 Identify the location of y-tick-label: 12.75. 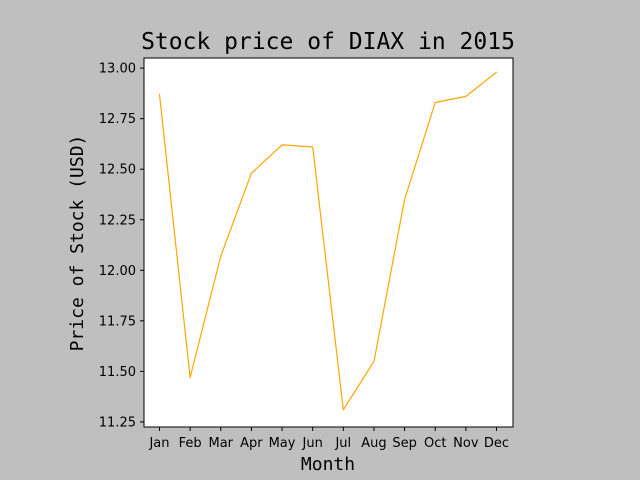
(117, 119).